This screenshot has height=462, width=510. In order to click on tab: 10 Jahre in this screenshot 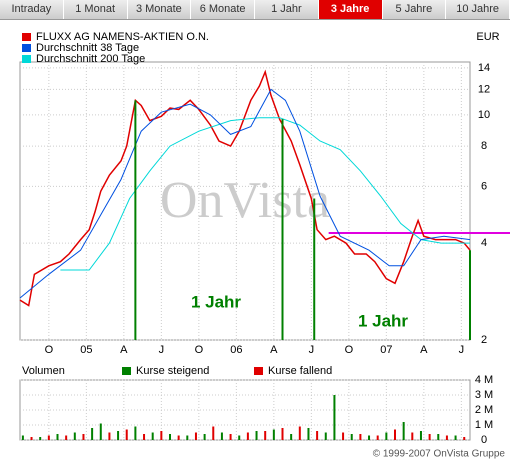, I will do `click(478, 9)`.